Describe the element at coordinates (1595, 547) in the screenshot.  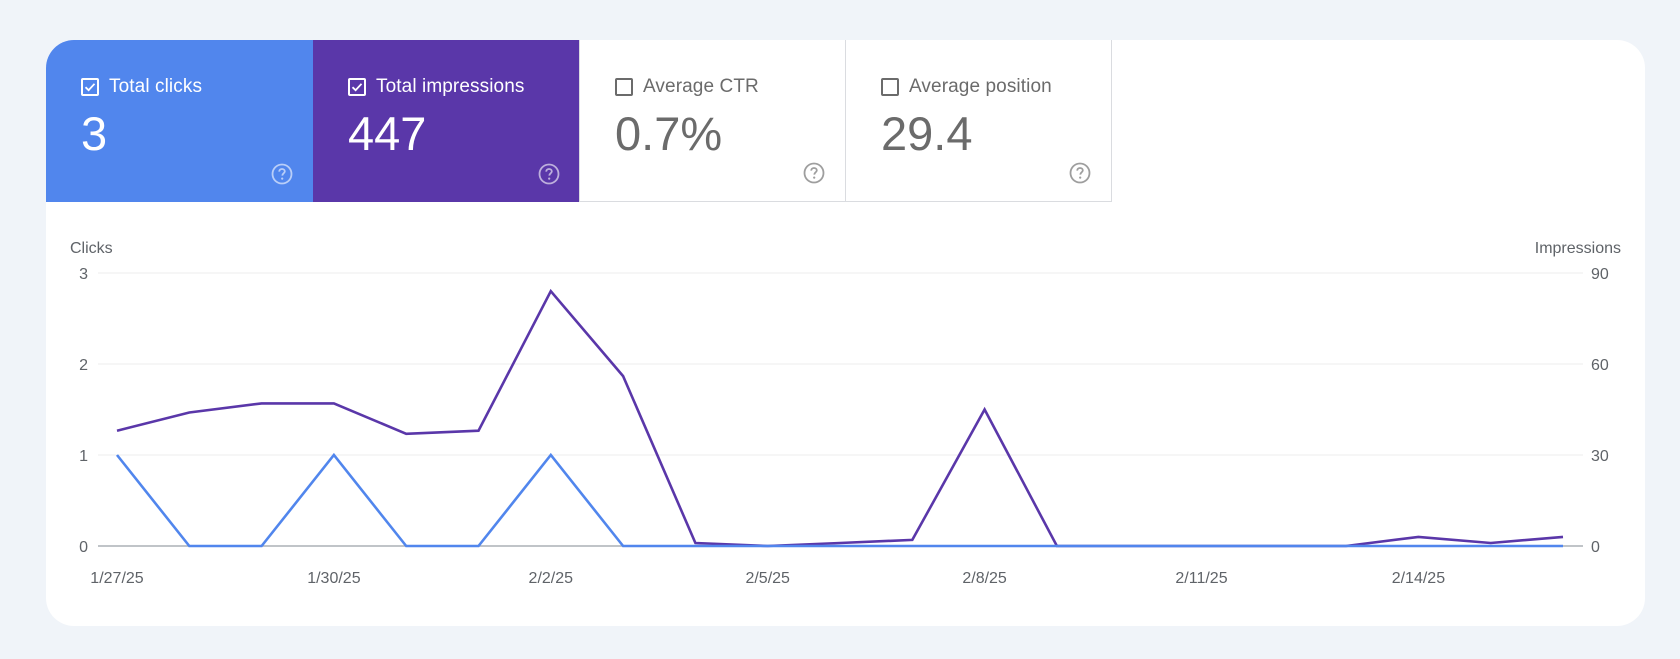
I see `right-tick-label: 0` at that location.